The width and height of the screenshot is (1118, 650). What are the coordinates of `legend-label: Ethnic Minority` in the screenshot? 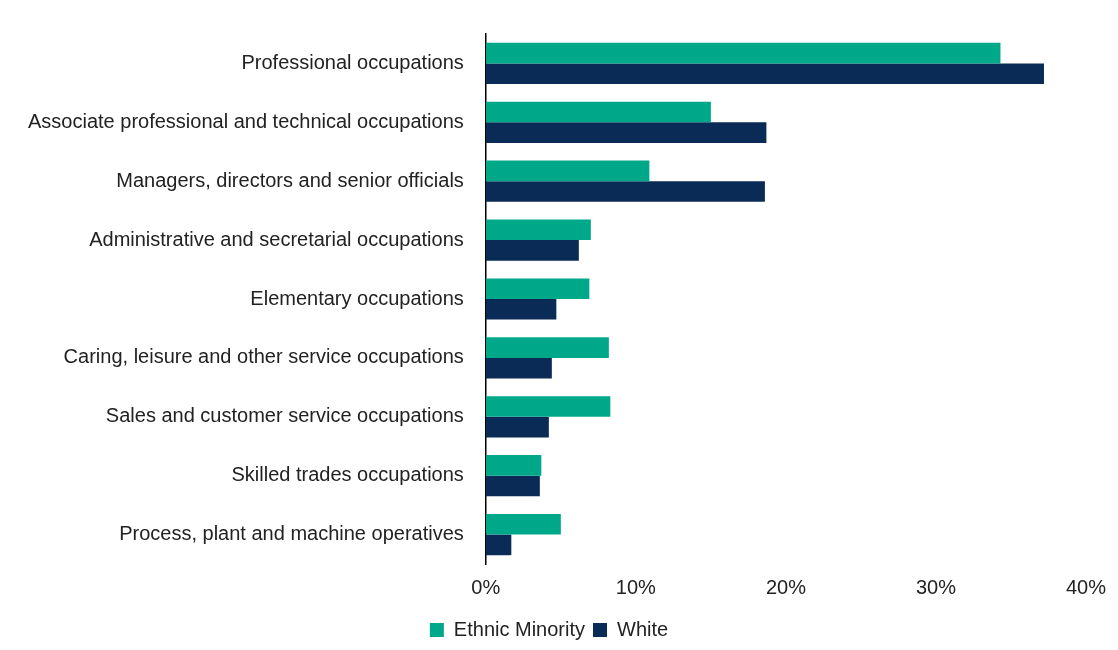 It's located at (519, 628).